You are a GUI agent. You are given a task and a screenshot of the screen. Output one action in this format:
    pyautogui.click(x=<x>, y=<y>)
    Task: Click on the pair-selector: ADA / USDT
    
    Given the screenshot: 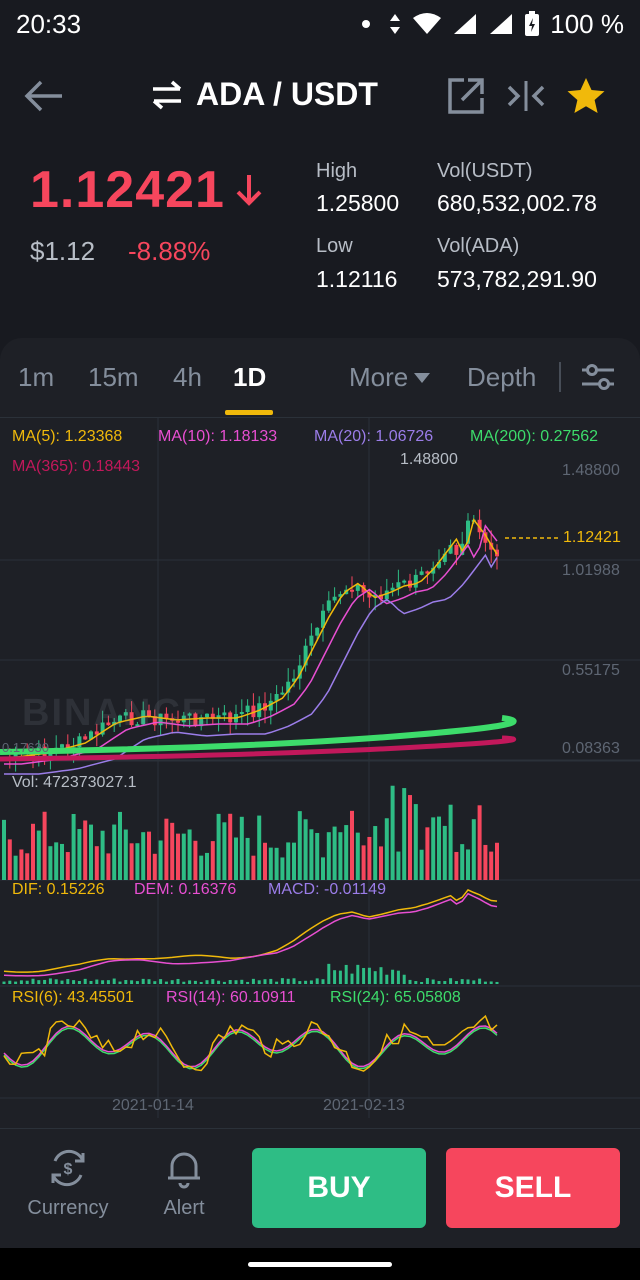 What is the action you would take?
    pyautogui.click(x=264, y=94)
    